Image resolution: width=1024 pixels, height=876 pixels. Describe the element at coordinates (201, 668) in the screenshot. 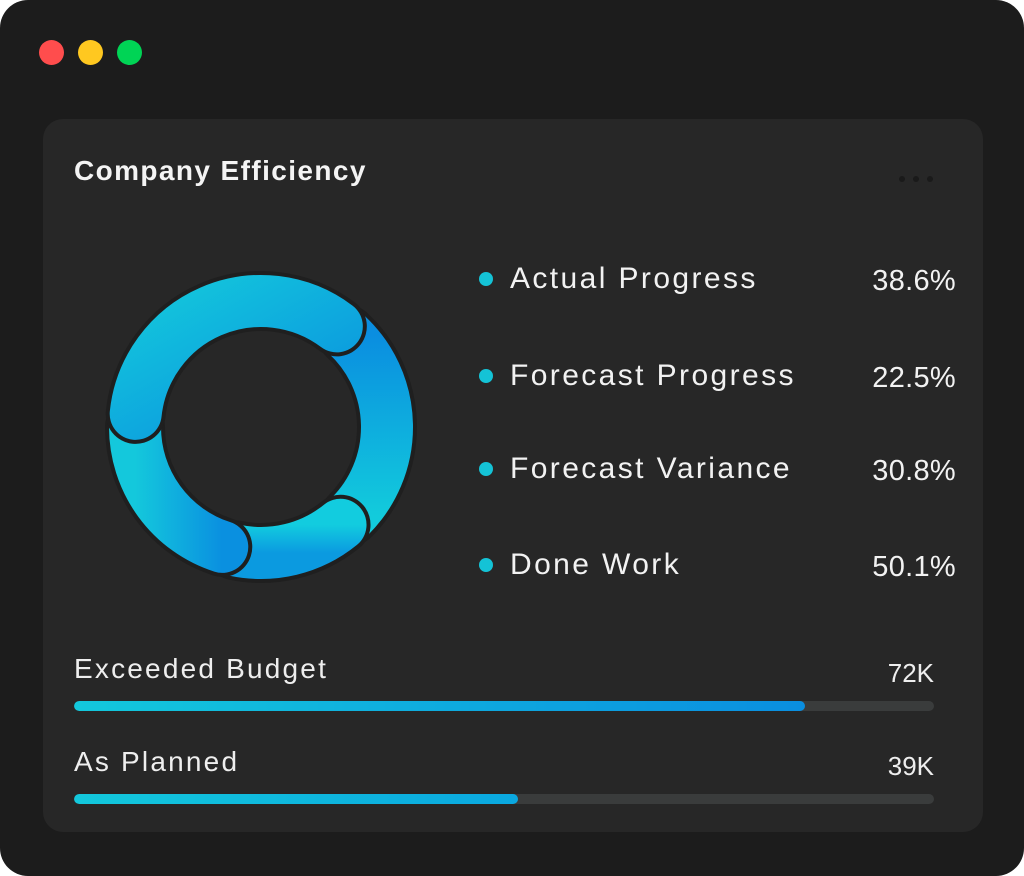

I see `bar-label: Exceeded Budget` at that location.